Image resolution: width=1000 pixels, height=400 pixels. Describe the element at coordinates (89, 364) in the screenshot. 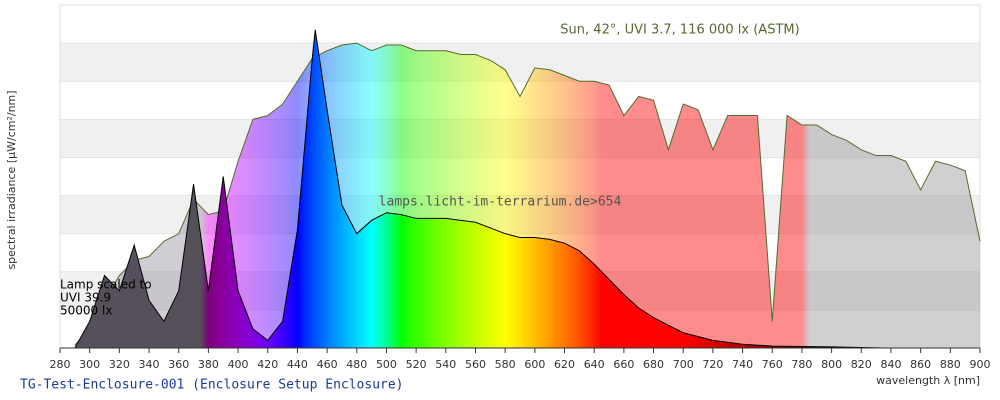

I see `x-tick-label: 300` at that location.